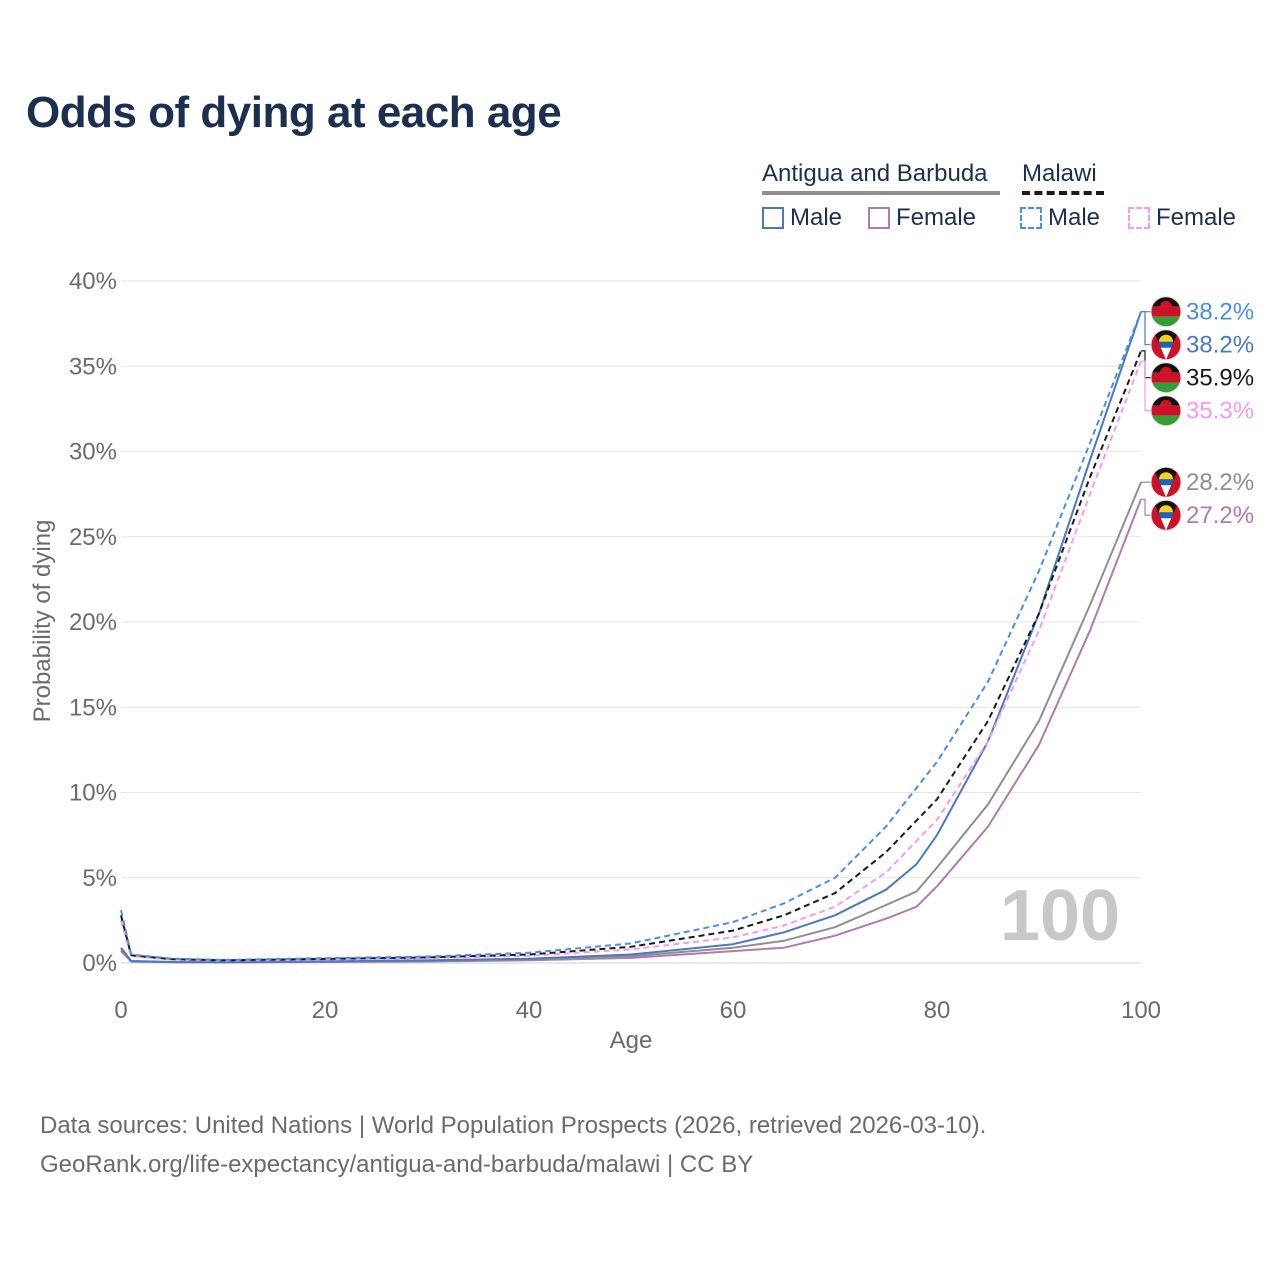 This screenshot has width=1280, height=1280. I want to click on y-tick-label: 10%, so click(93, 793).